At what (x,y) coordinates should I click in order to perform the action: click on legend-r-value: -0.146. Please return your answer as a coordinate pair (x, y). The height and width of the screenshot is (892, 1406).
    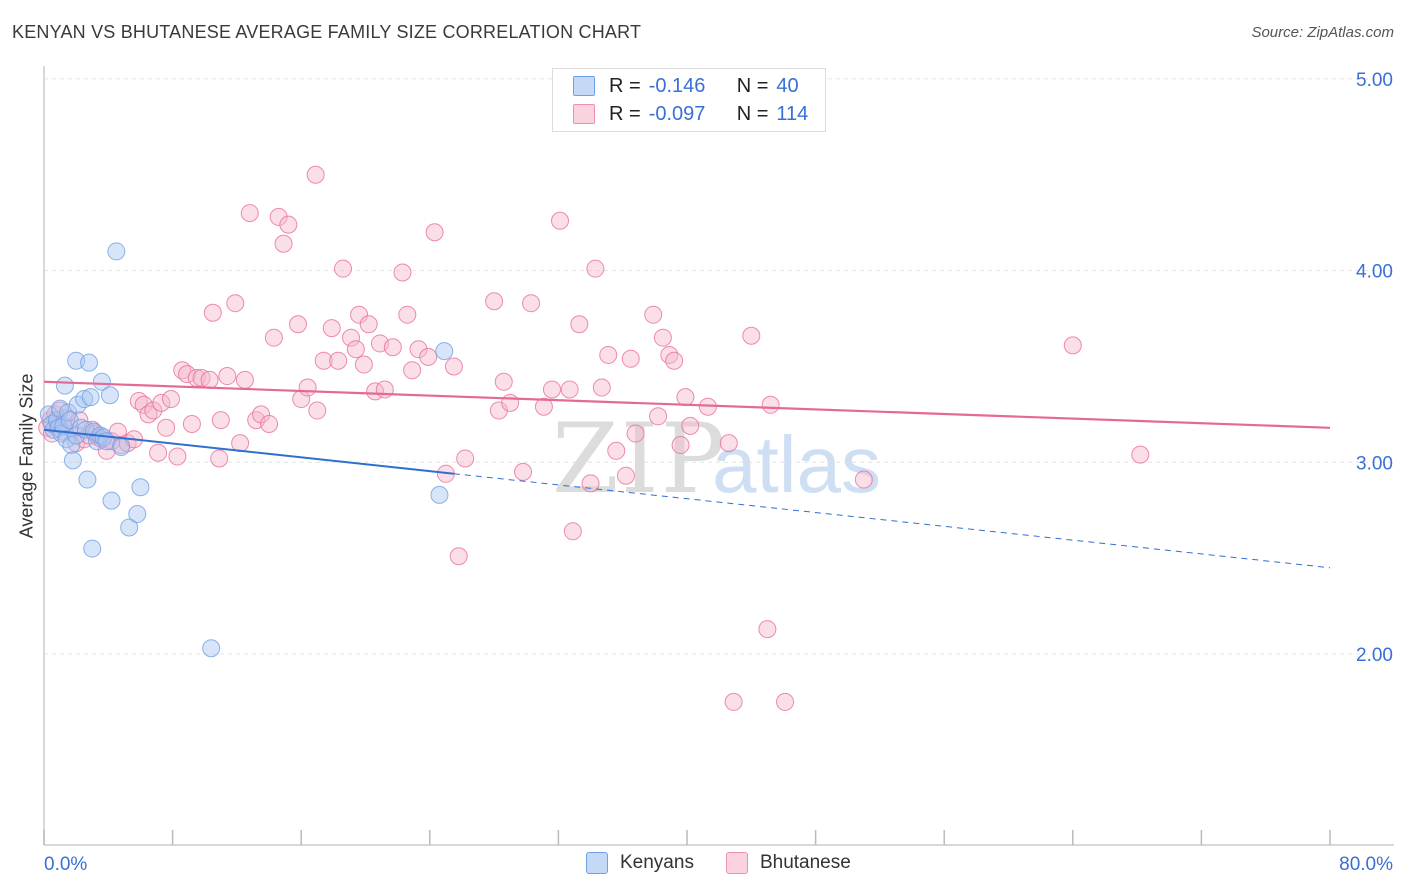
    Looking at the image, I should click on (677, 85).